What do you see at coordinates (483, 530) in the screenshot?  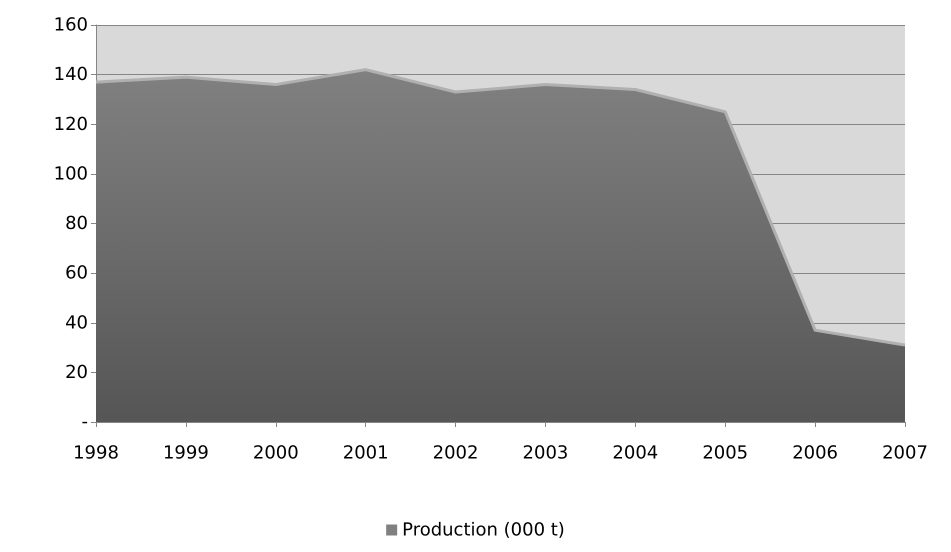 I see `legend-label: Production (000 t)` at bounding box center [483, 530].